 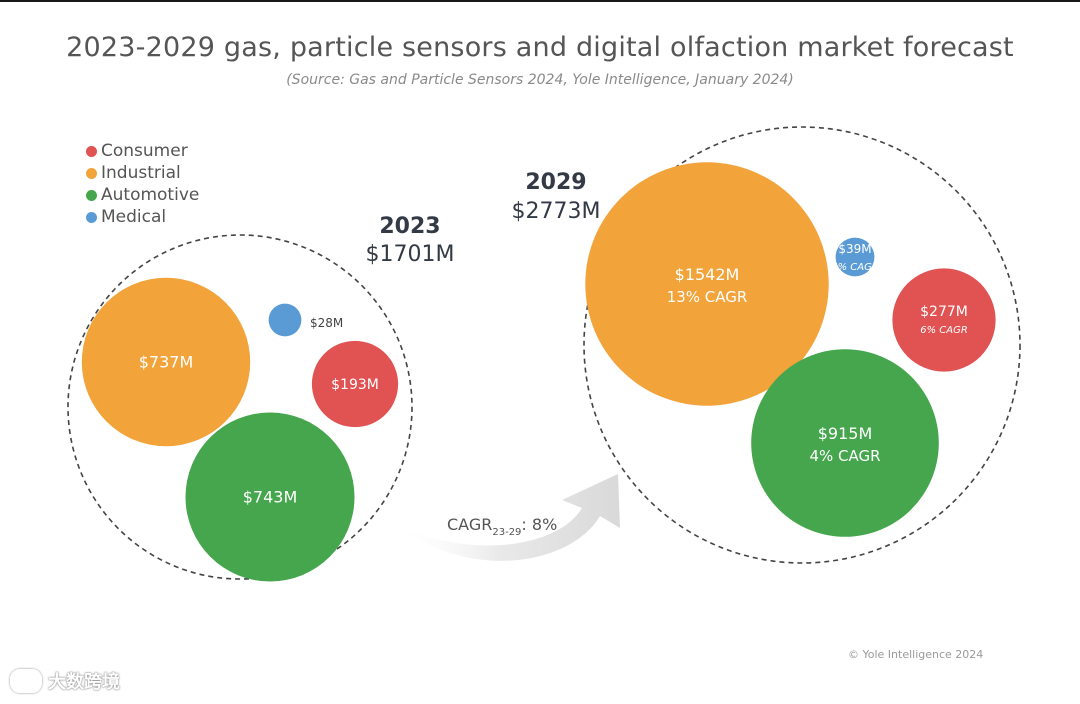 I want to click on legend-label: Industrial, so click(x=141, y=173).